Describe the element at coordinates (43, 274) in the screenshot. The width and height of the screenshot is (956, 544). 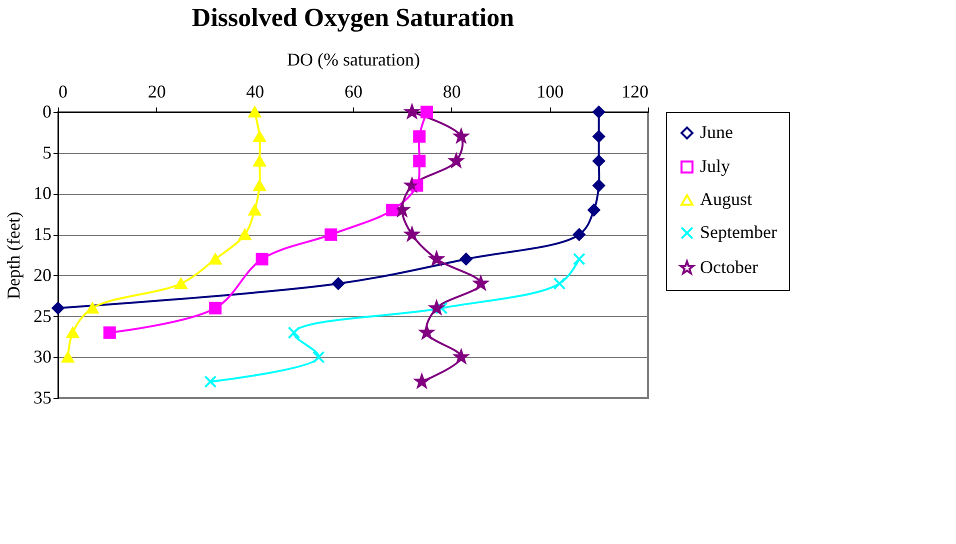
I see `y-tick-label: 20` at that location.